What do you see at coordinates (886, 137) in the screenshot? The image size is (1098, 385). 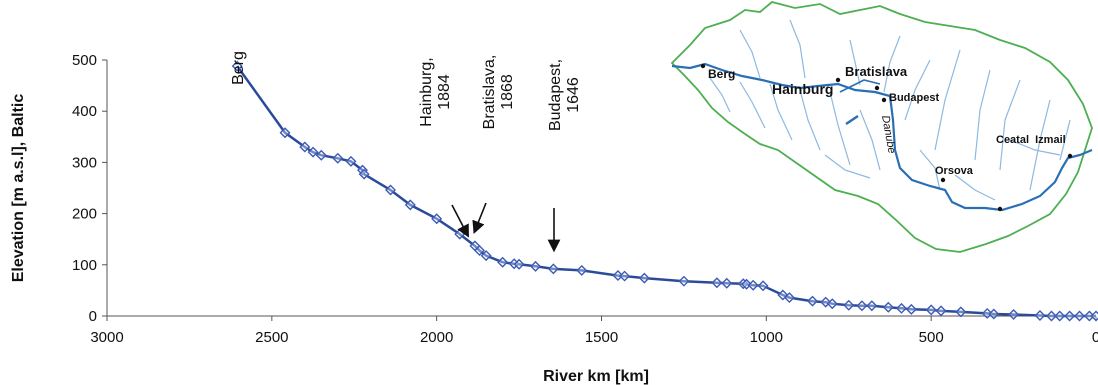 I see `map-points` at bounding box center [886, 137].